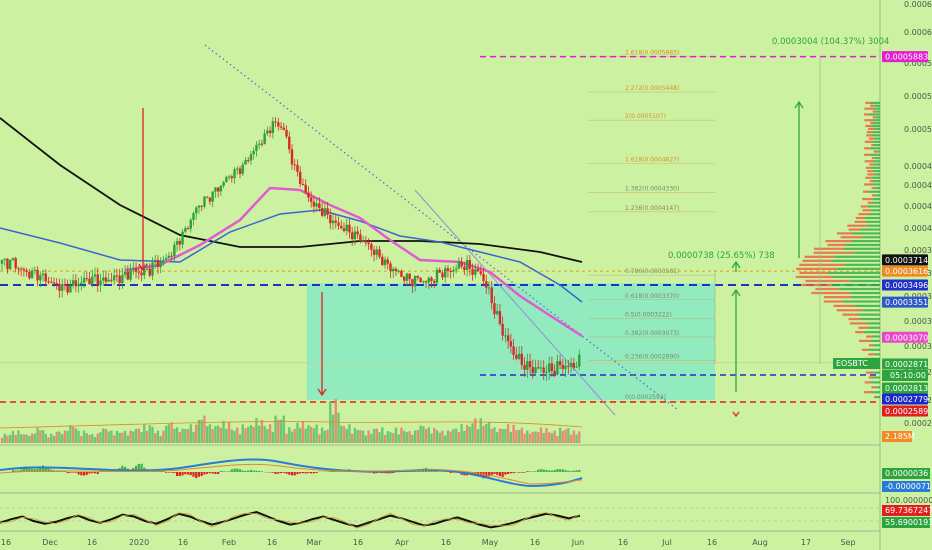 This screenshot has height=550, width=932. Describe the element at coordinates (623, 542) in the screenshot. I see `x-tick-label: 16` at that location.